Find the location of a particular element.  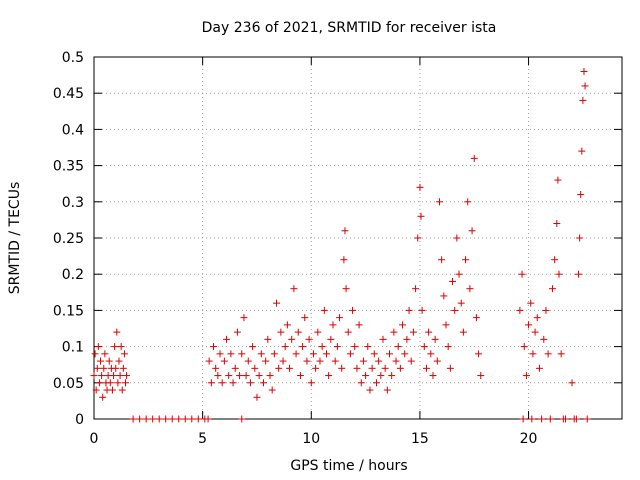

y-tick-label: 0.4 is located at coordinates (73, 130).